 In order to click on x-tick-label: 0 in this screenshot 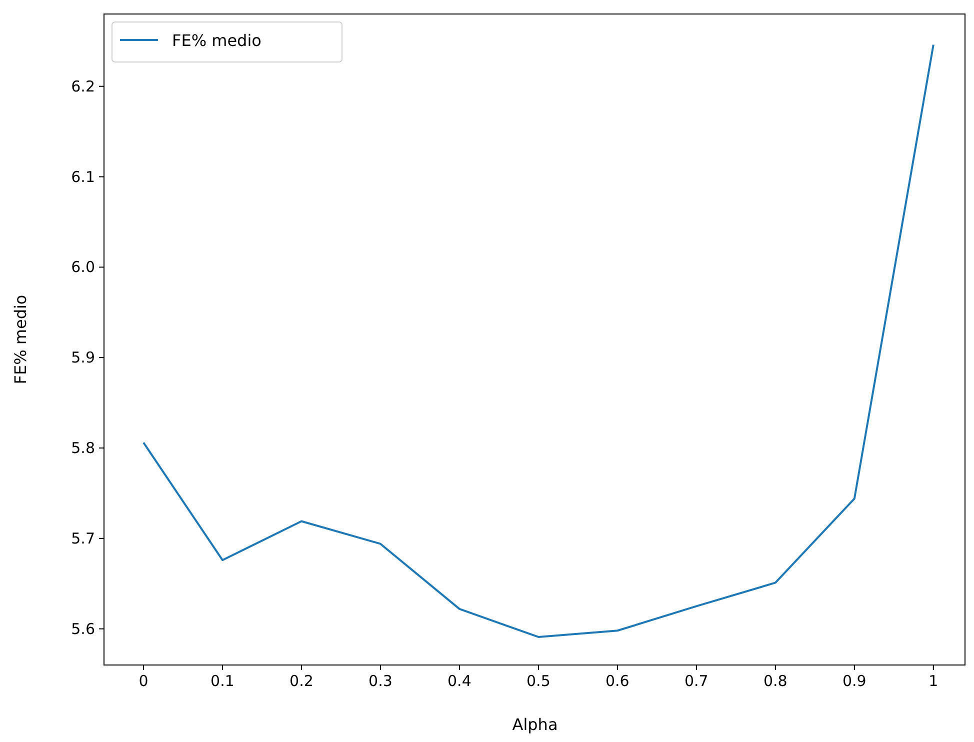, I will do `click(143, 681)`.